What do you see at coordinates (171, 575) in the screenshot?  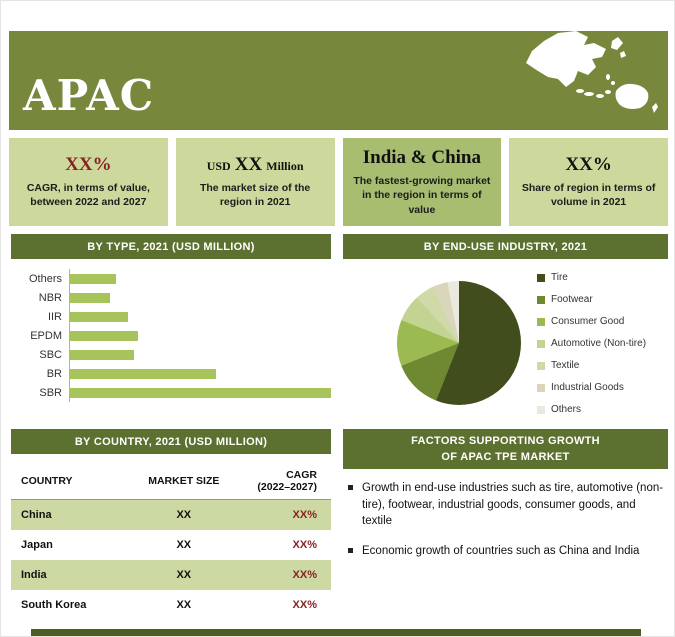 I see `table-row: India XX XX%` at bounding box center [171, 575].